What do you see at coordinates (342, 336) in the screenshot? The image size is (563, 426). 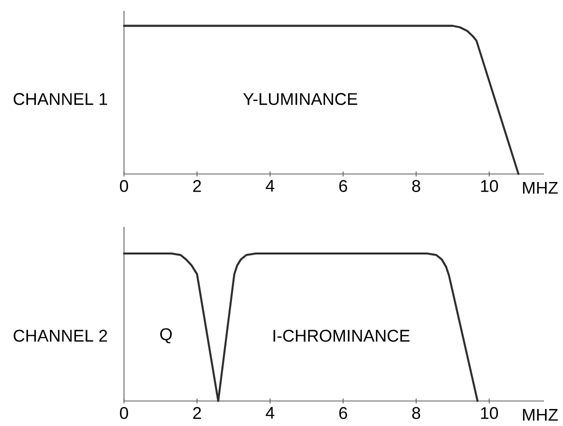 I see `annotation: I-CHROMINANCE` at bounding box center [342, 336].